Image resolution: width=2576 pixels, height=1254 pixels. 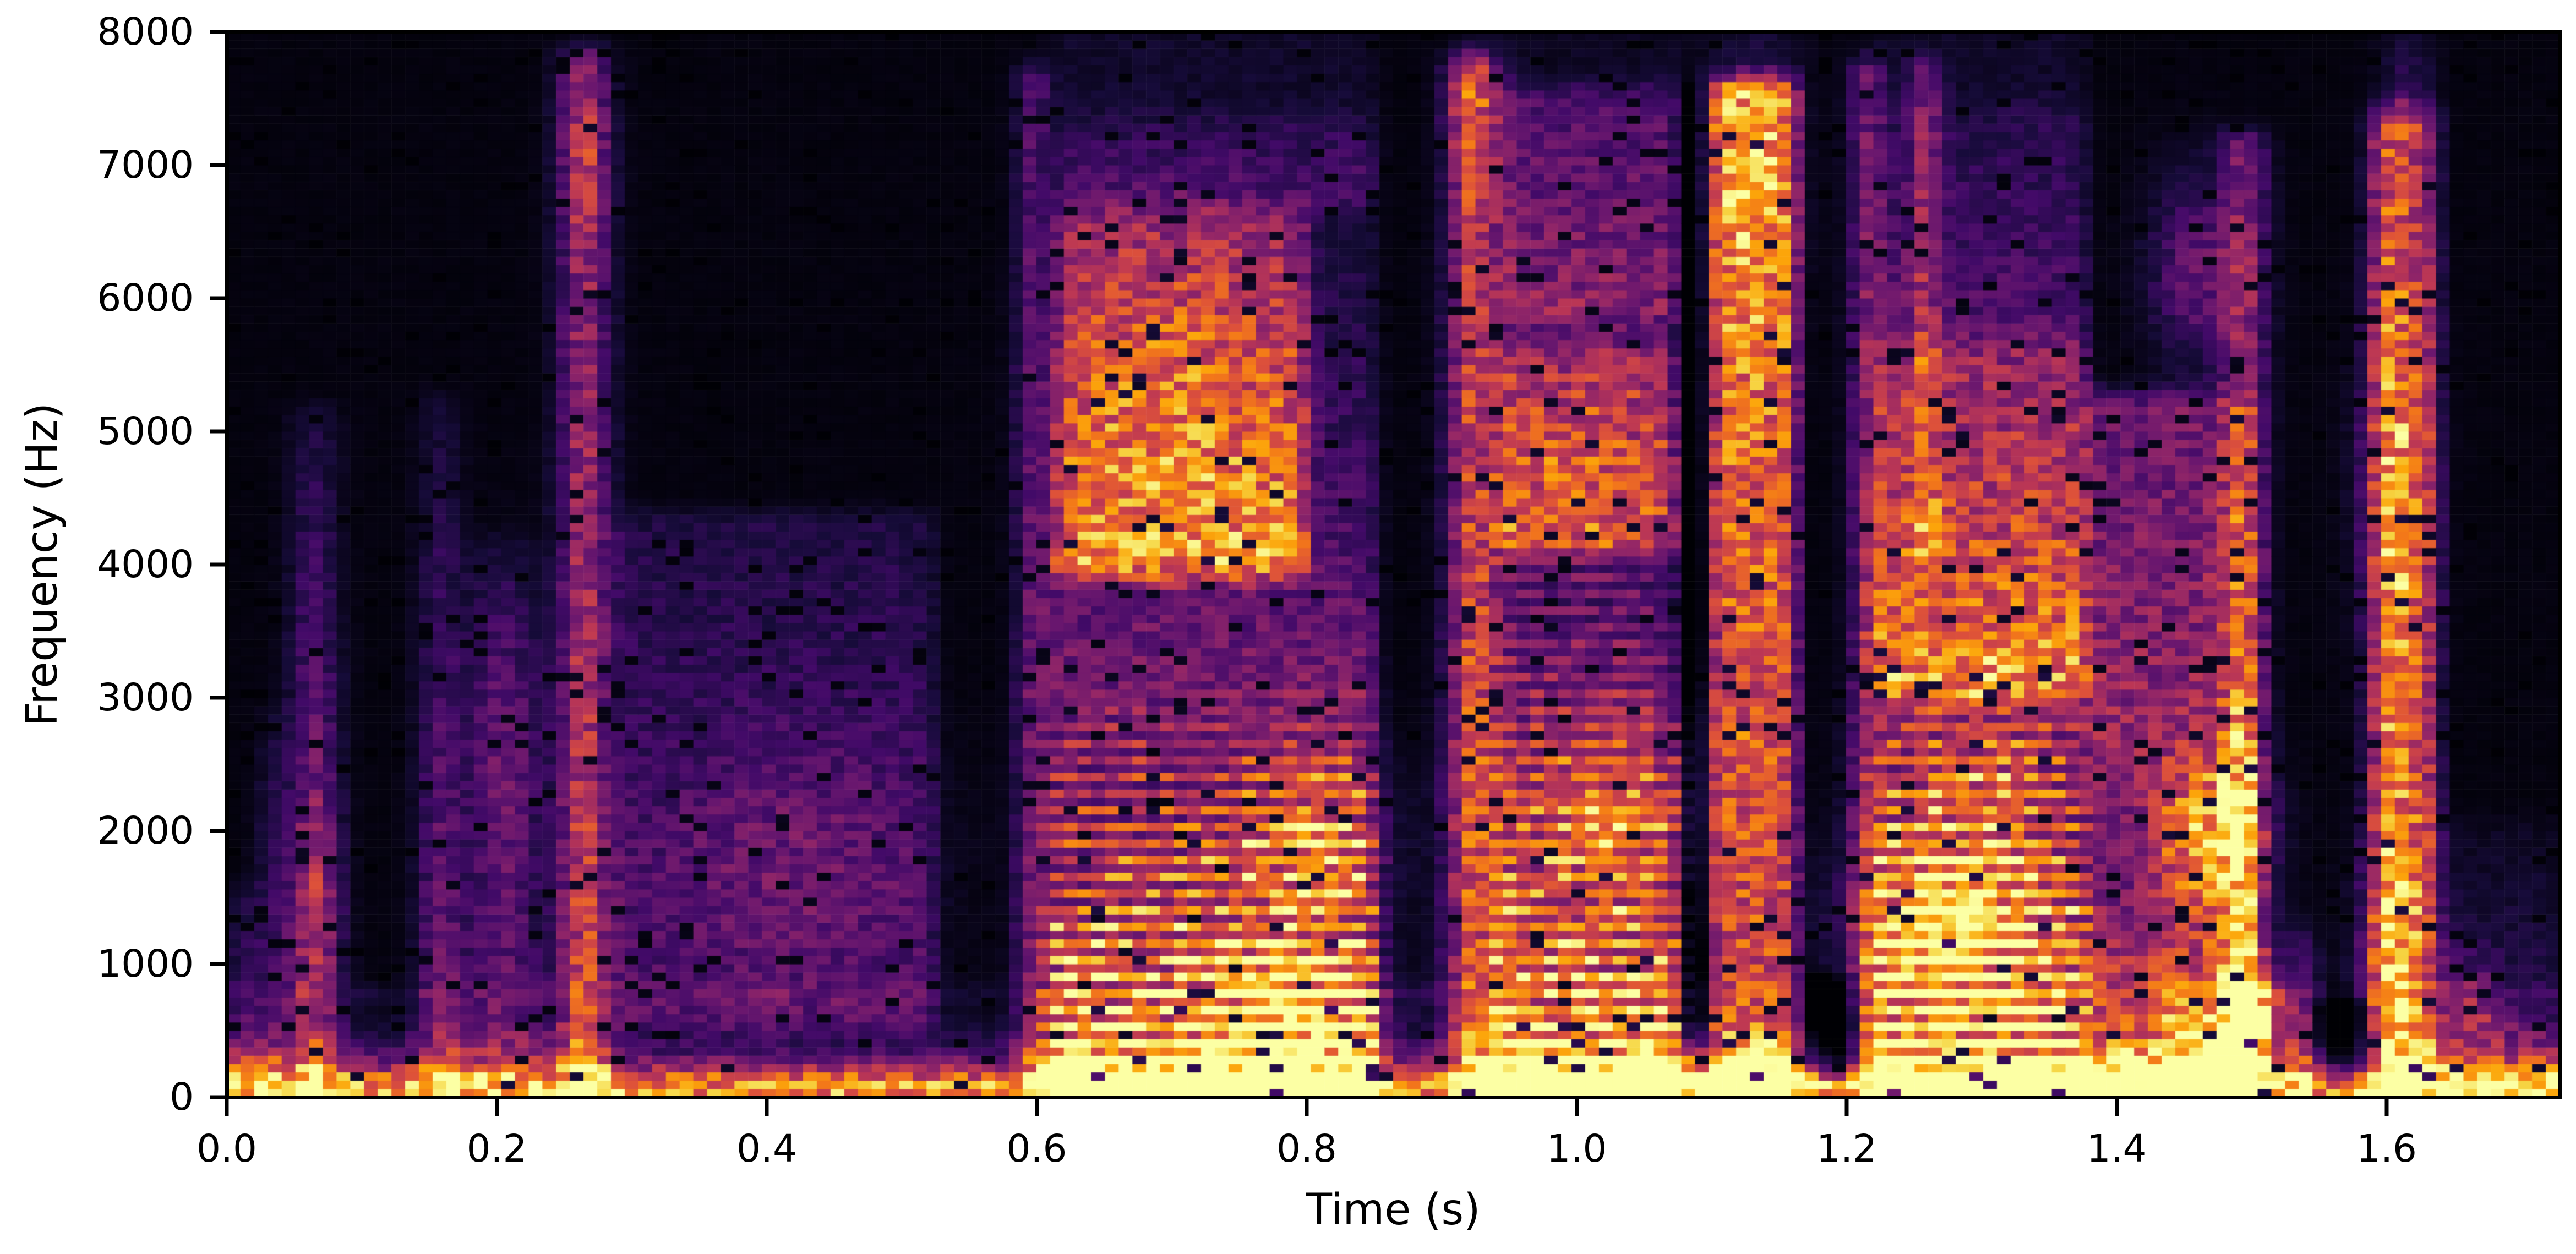 I want to click on x-tick-label: 1.4, so click(x=2117, y=1149).